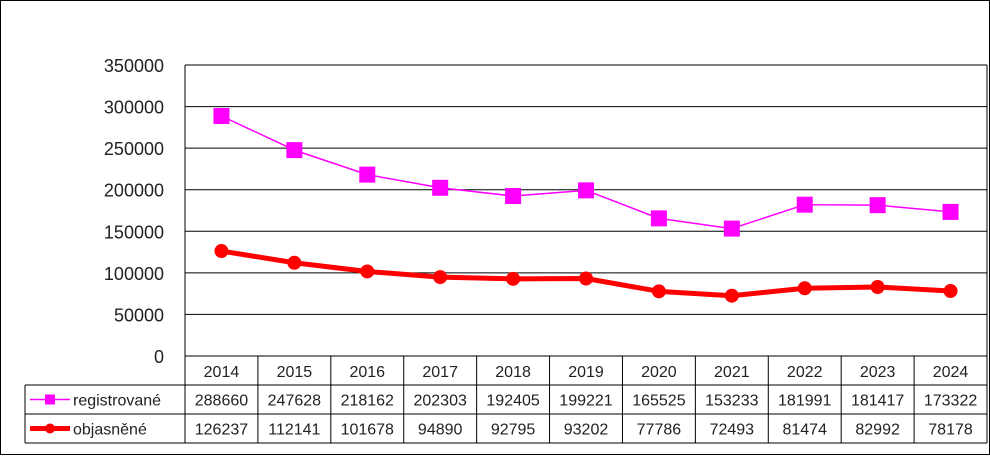  Describe the element at coordinates (221, 430) in the screenshot. I see `data-table-cell: 126237` at that location.